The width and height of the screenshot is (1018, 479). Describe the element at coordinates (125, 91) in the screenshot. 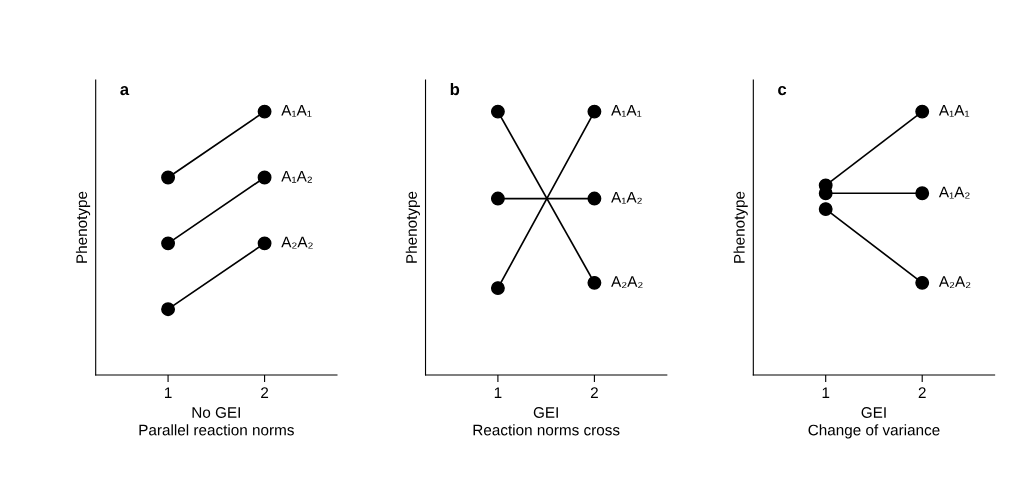

I see `chart-title: a` at that location.